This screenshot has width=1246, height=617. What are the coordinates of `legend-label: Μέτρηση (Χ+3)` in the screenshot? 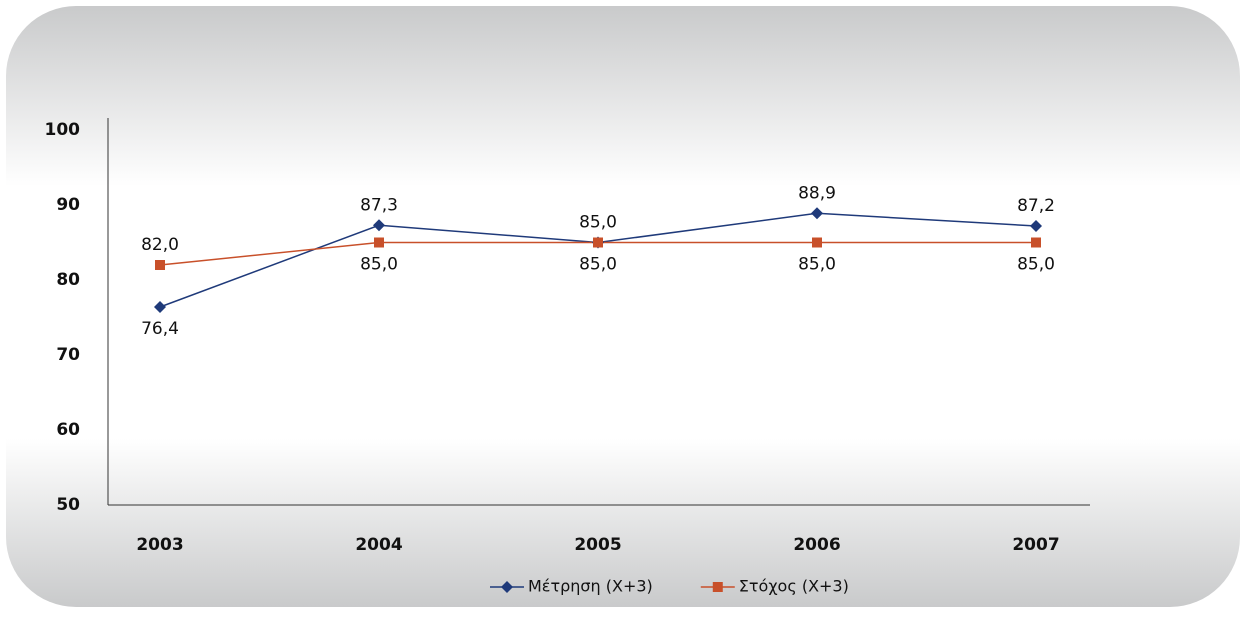 It's located at (590, 586).